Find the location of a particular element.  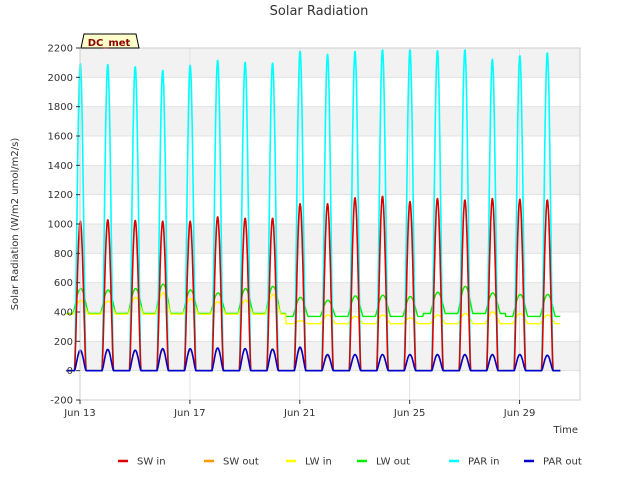

legend-label: SW out is located at coordinates (241, 462).